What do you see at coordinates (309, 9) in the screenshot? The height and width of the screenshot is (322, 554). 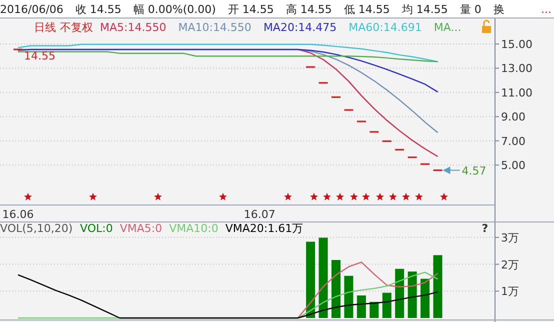 I see `text: 高 14.55` at bounding box center [309, 9].